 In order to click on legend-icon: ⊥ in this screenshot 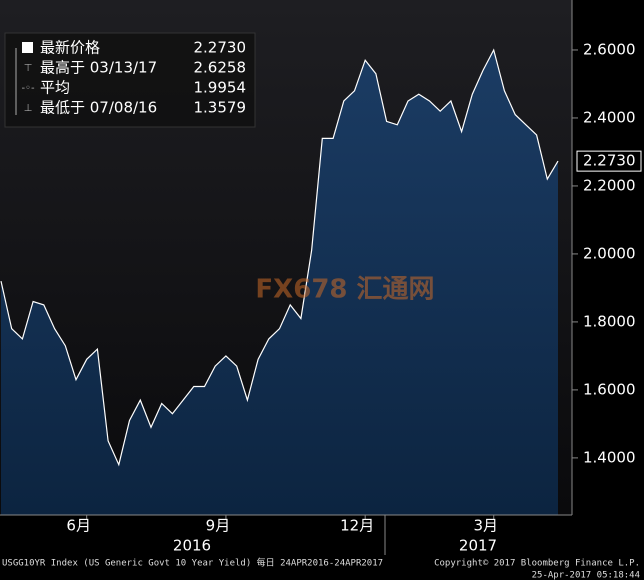, I will do `click(28, 108)`.